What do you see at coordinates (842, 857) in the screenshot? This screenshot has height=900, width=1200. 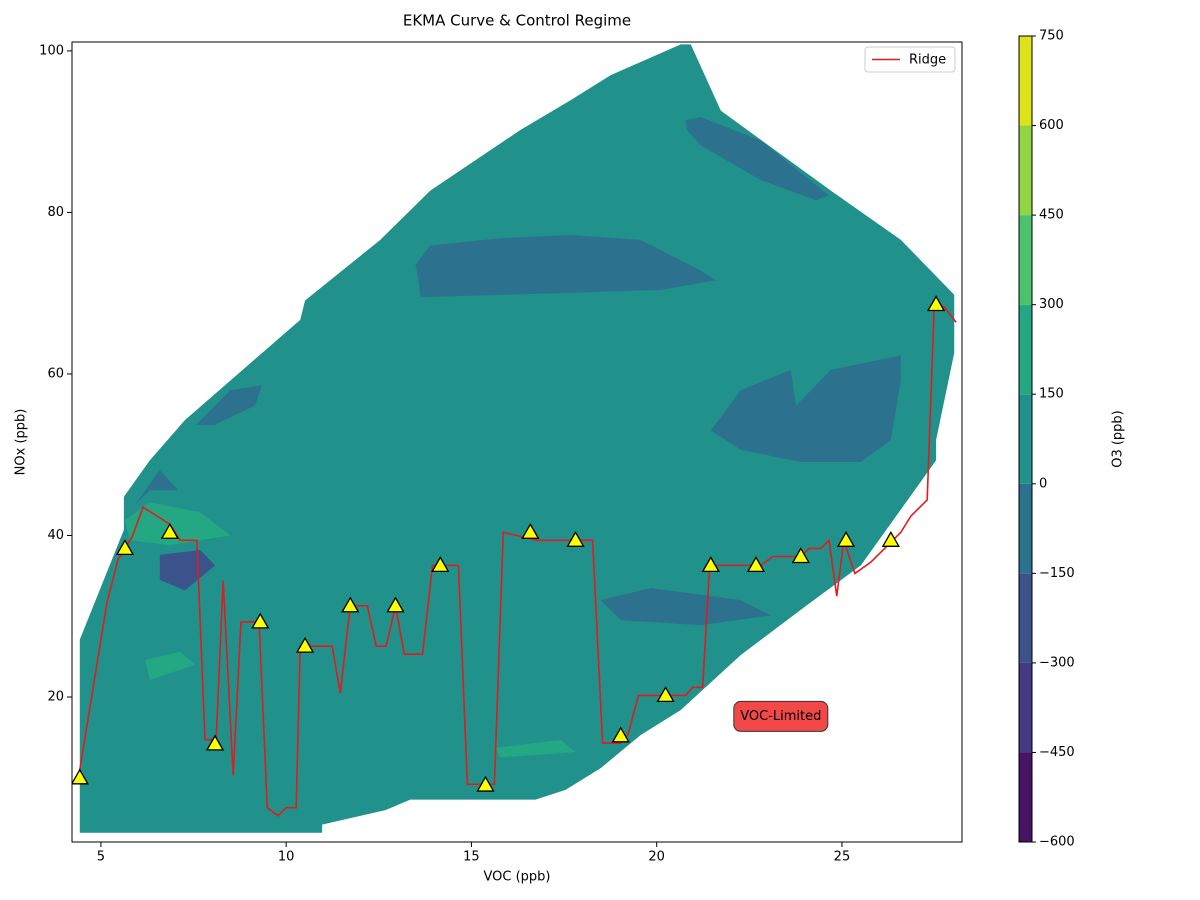 I see `x-tick-label: 25` at bounding box center [842, 857].